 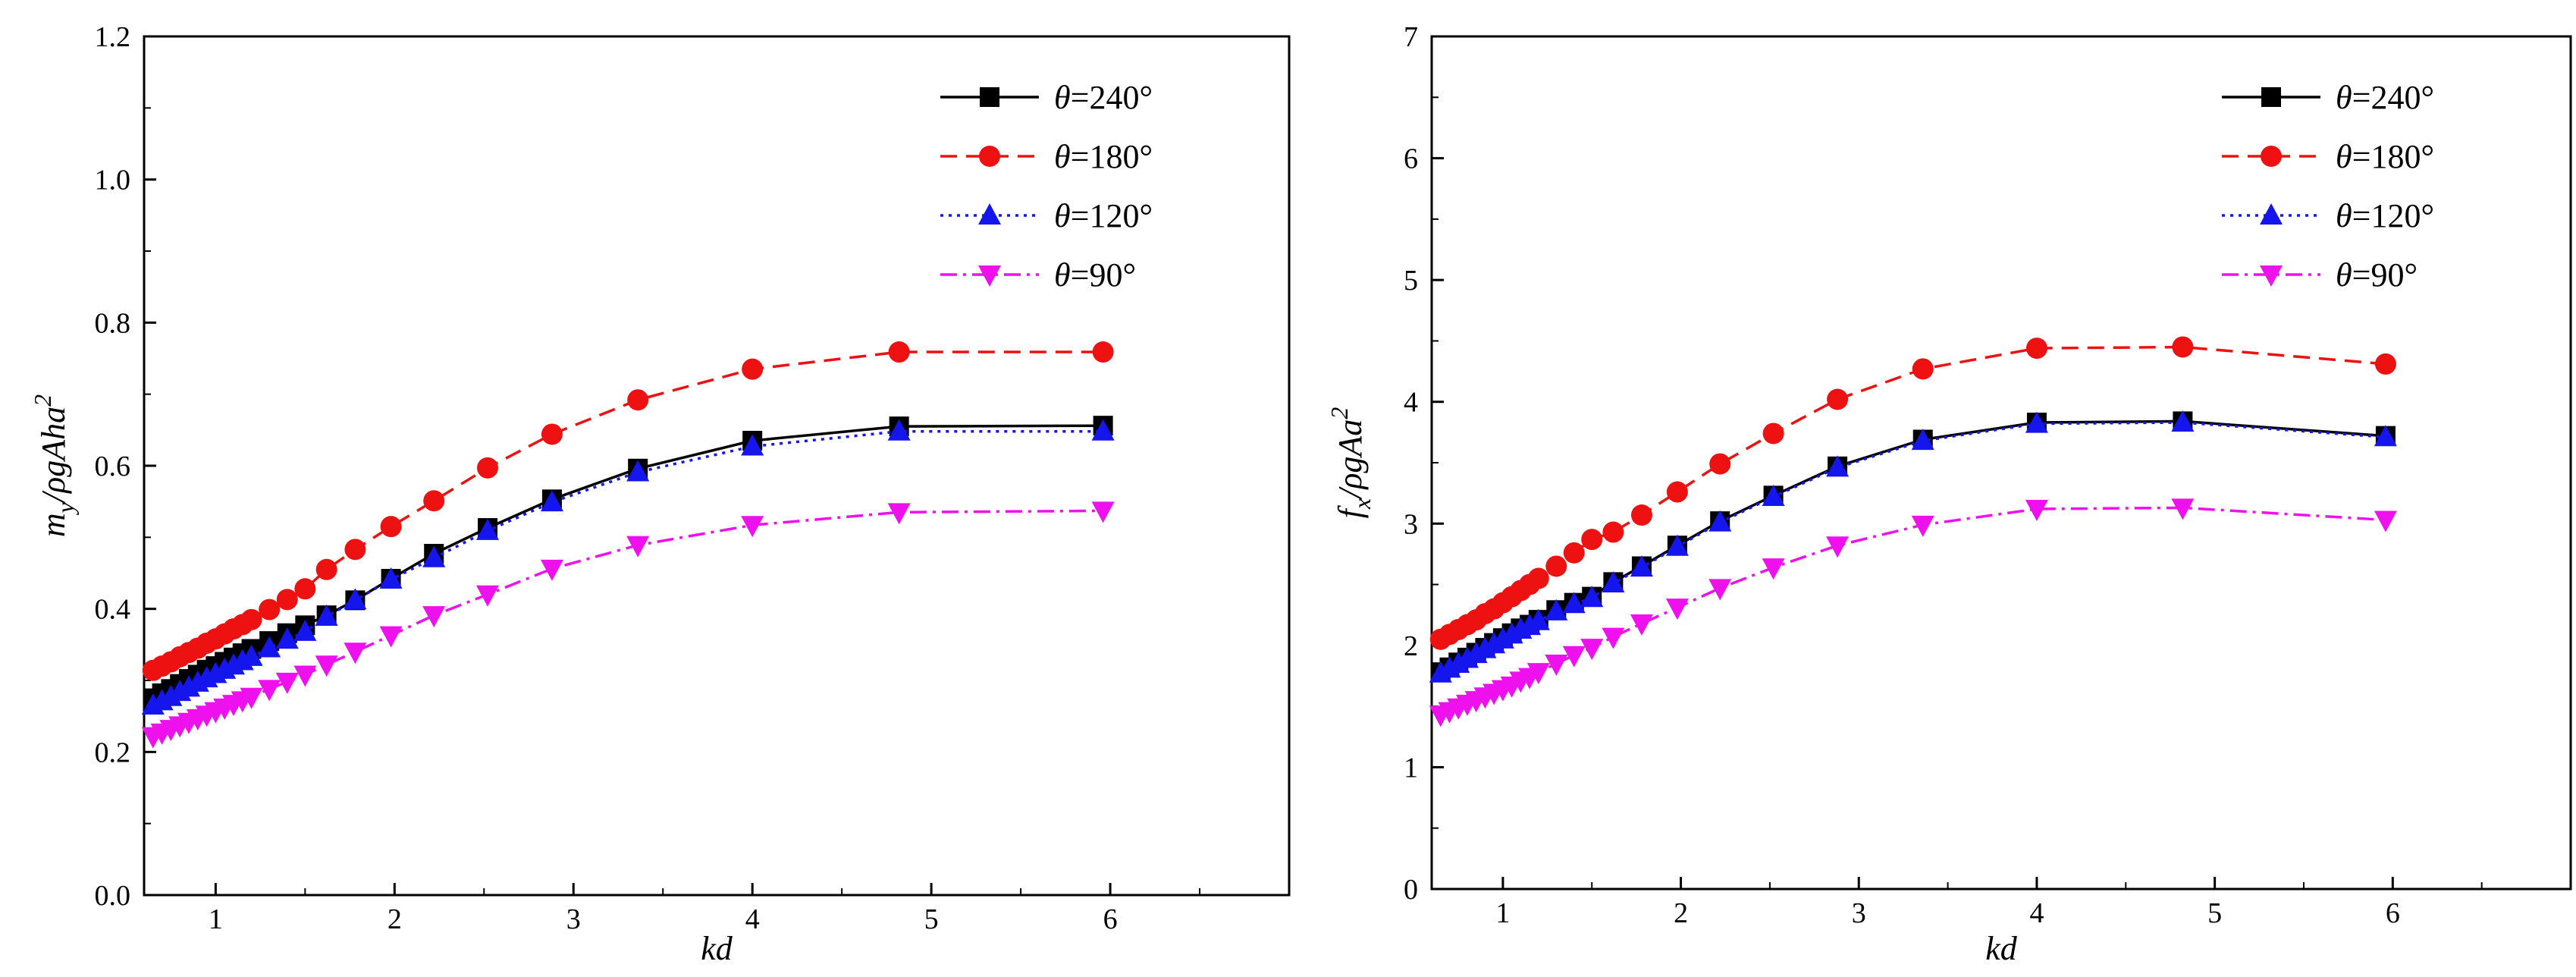 I want to click on y-tick-label: 2, so click(x=1411, y=646).